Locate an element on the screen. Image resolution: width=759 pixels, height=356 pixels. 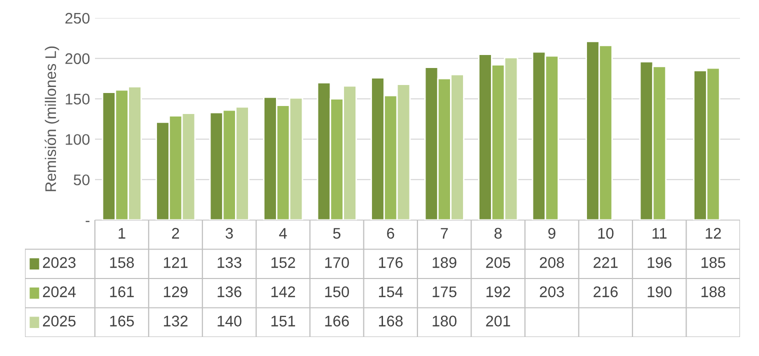
data-label: 129 is located at coordinates (176, 292).